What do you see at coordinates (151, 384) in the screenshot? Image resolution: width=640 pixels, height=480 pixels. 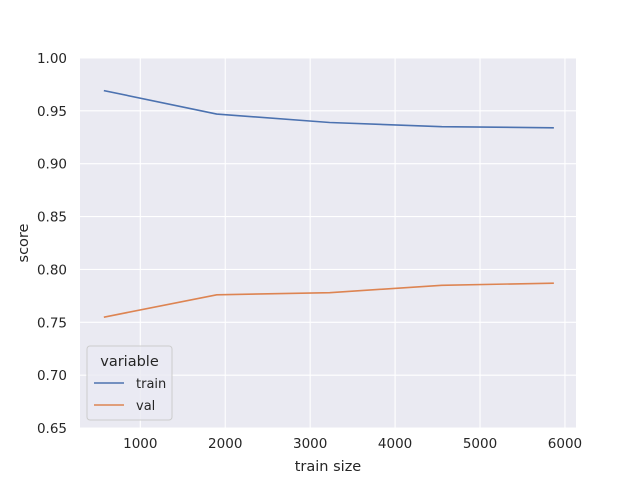 I see `legend-label-train: train` at bounding box center [151, 384].